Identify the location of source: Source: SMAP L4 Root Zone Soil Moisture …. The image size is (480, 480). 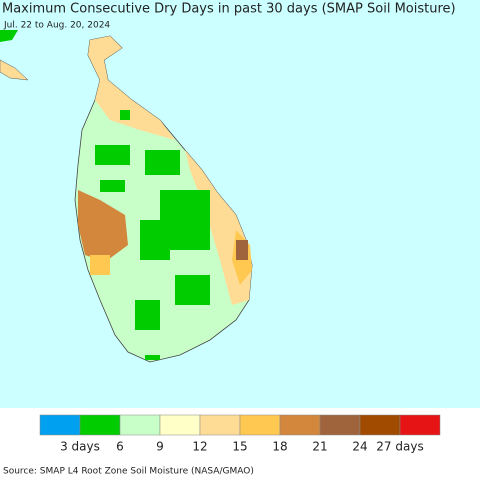
(128, 472).